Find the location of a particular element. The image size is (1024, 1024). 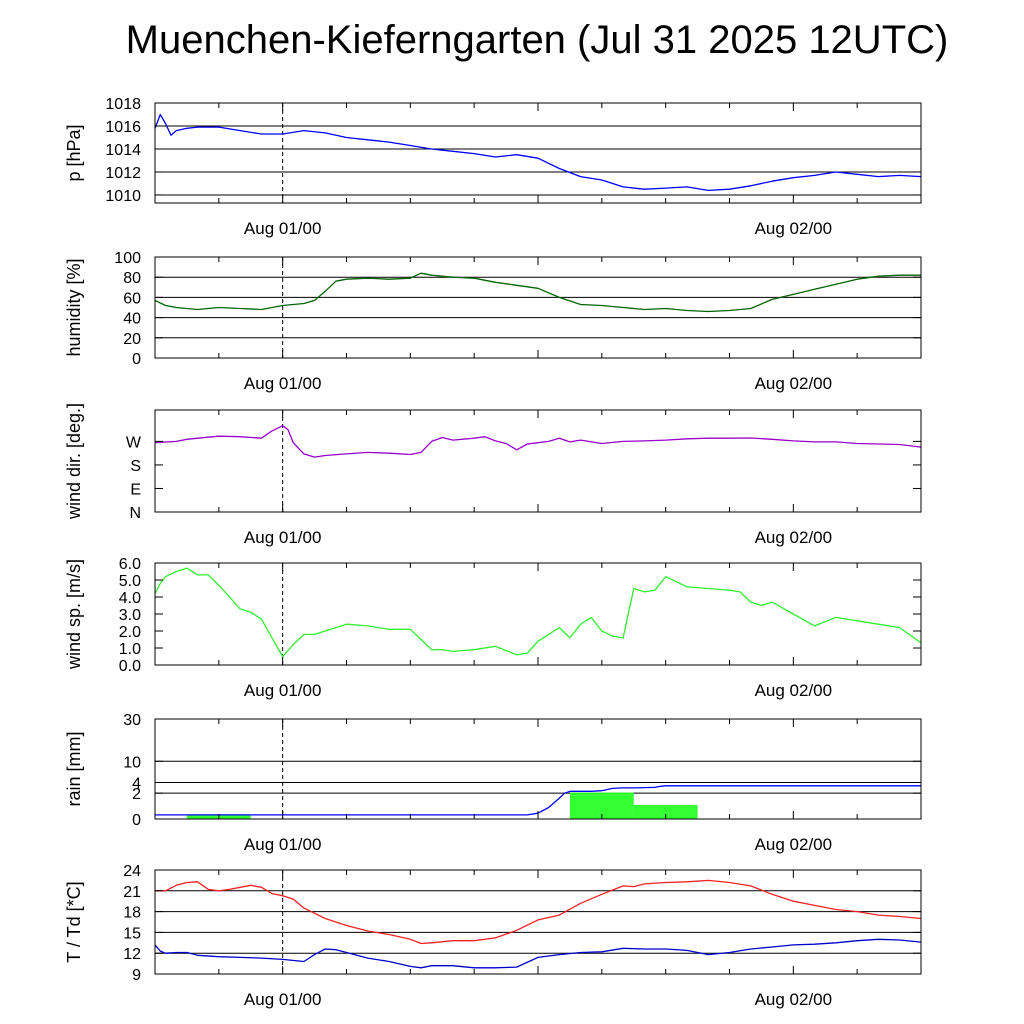

humidity-ytick-label: 100 is located at coordinates (127, 258).